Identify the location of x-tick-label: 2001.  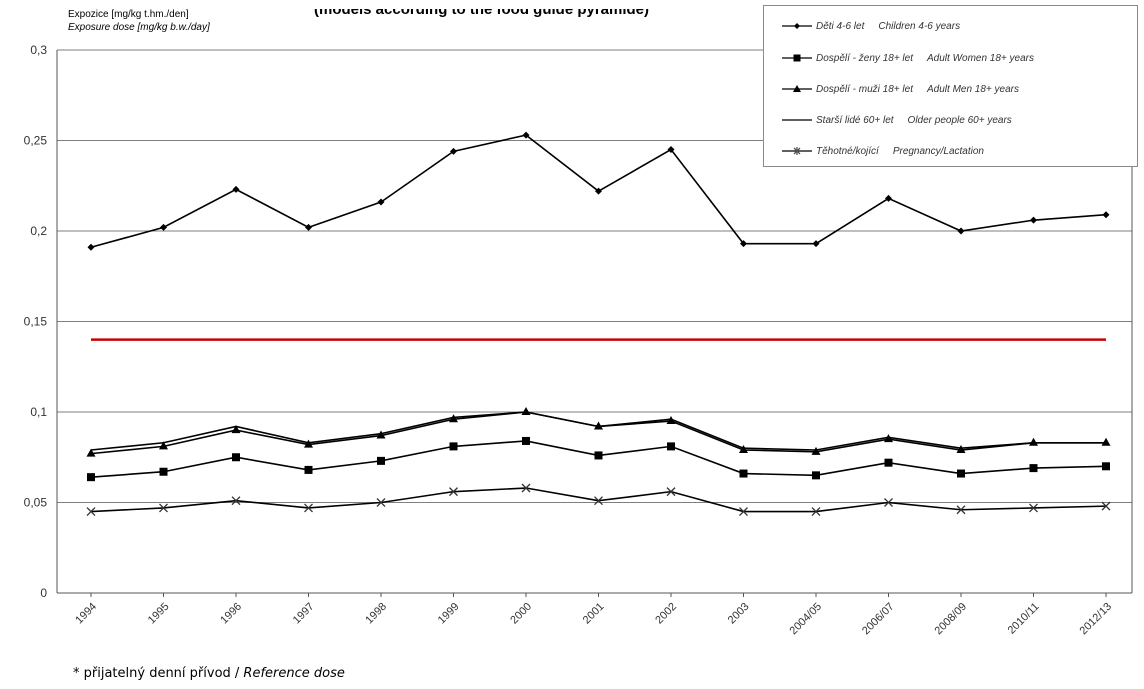
(594, 614).